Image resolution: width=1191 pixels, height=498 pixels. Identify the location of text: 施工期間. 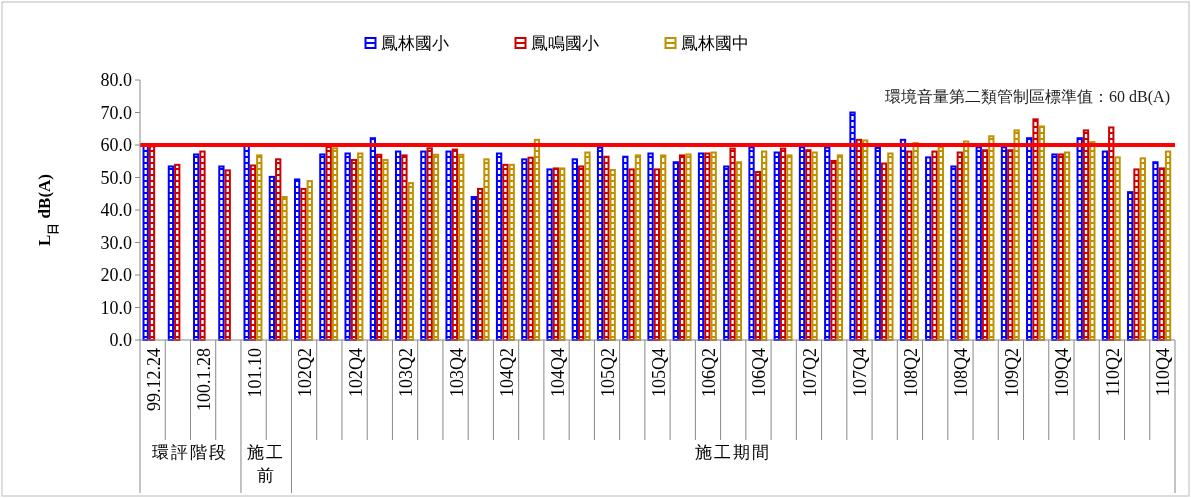
(733, 452).